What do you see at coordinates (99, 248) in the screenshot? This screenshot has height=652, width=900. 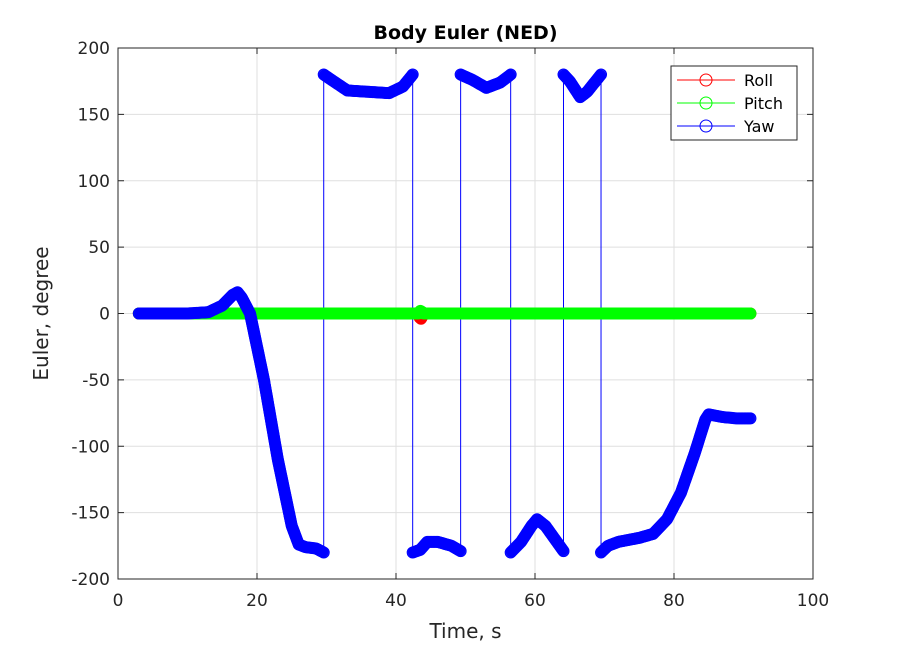 I see `y-tick-label: 50` at bounding box center [99, 248].